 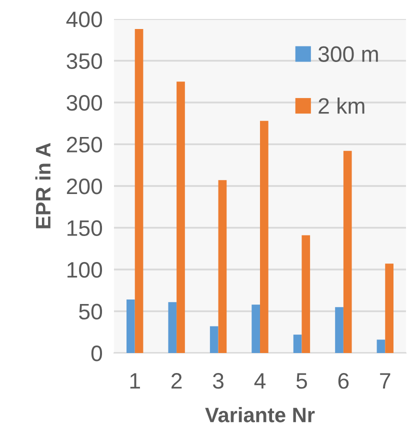 What do you see at coordinates (96, 354) in the screenshot?
I see `y-tick-label: 0` at bounding box center [96, 354].